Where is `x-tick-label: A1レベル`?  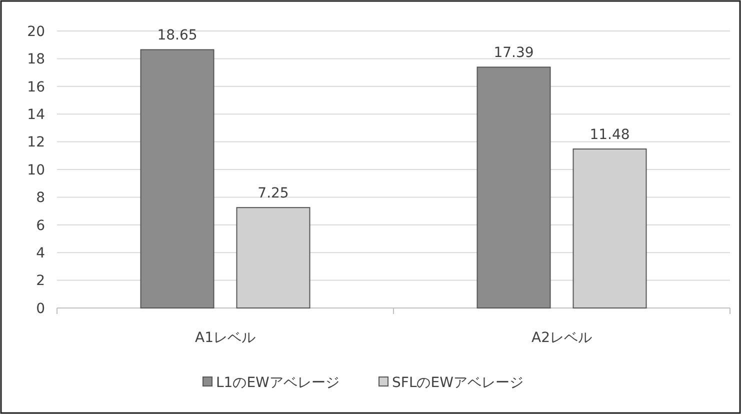
x-tick-label: A1レベル is located at coordinates (225, 338).